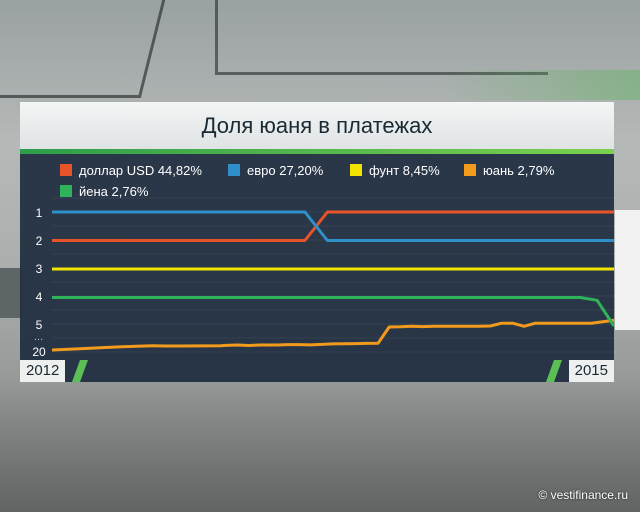 This screenshot has height=512, width=640. I want to click on legend-label: евро 27,20%, so click(285, 170).